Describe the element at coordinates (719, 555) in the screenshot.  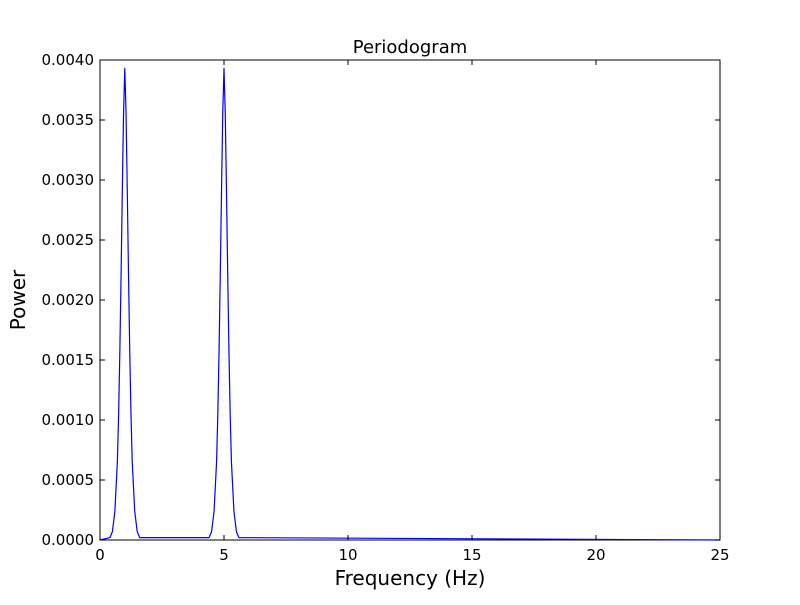
I see `x-tick-label: 25` at that location.